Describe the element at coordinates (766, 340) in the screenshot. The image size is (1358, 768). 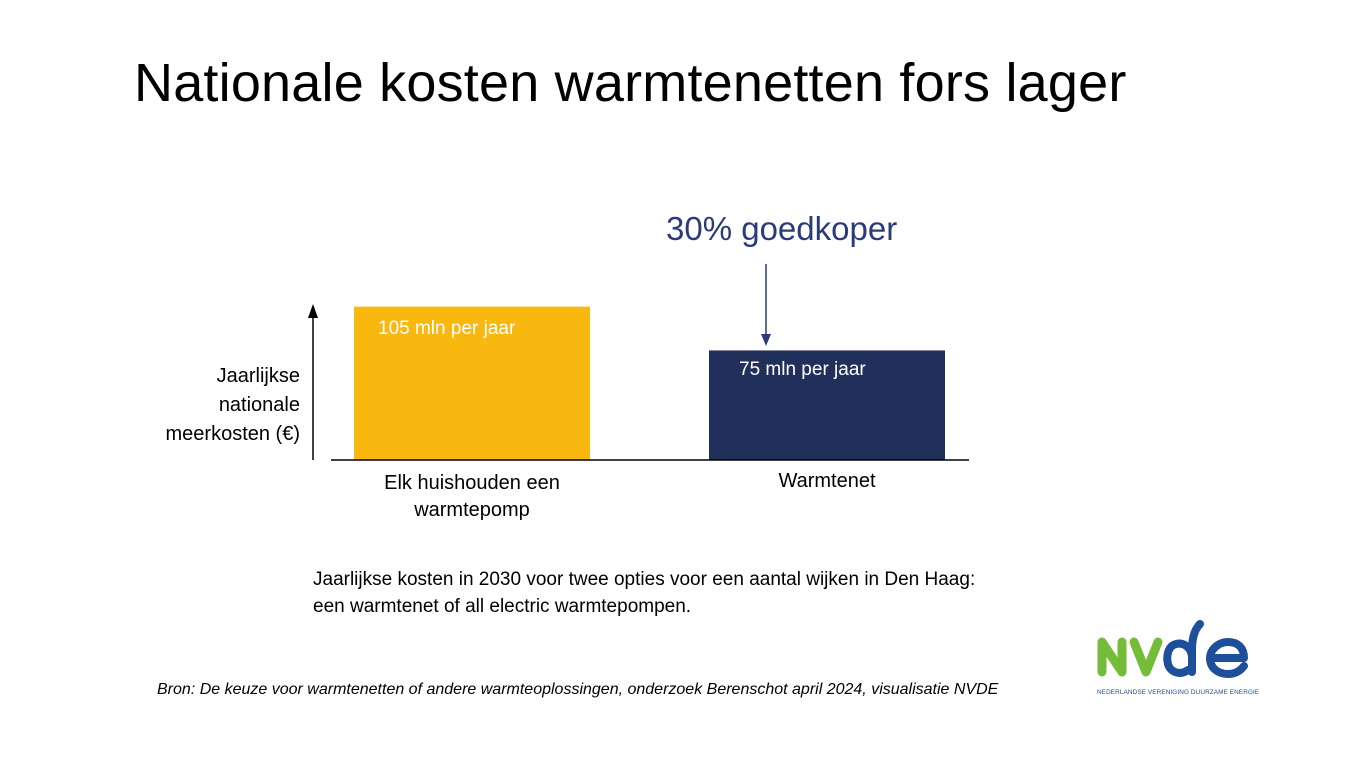
I see `annotation-arrowhead` at that location.